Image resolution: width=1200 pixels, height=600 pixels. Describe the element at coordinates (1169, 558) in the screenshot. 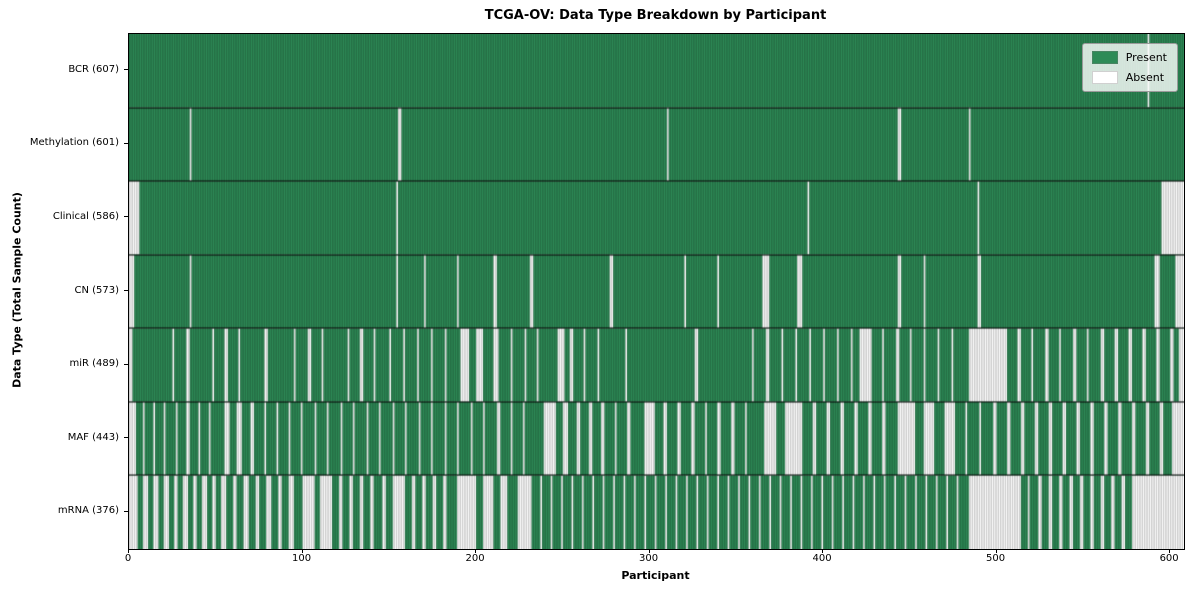

I see `x-tick-label-600: 600` at that location.